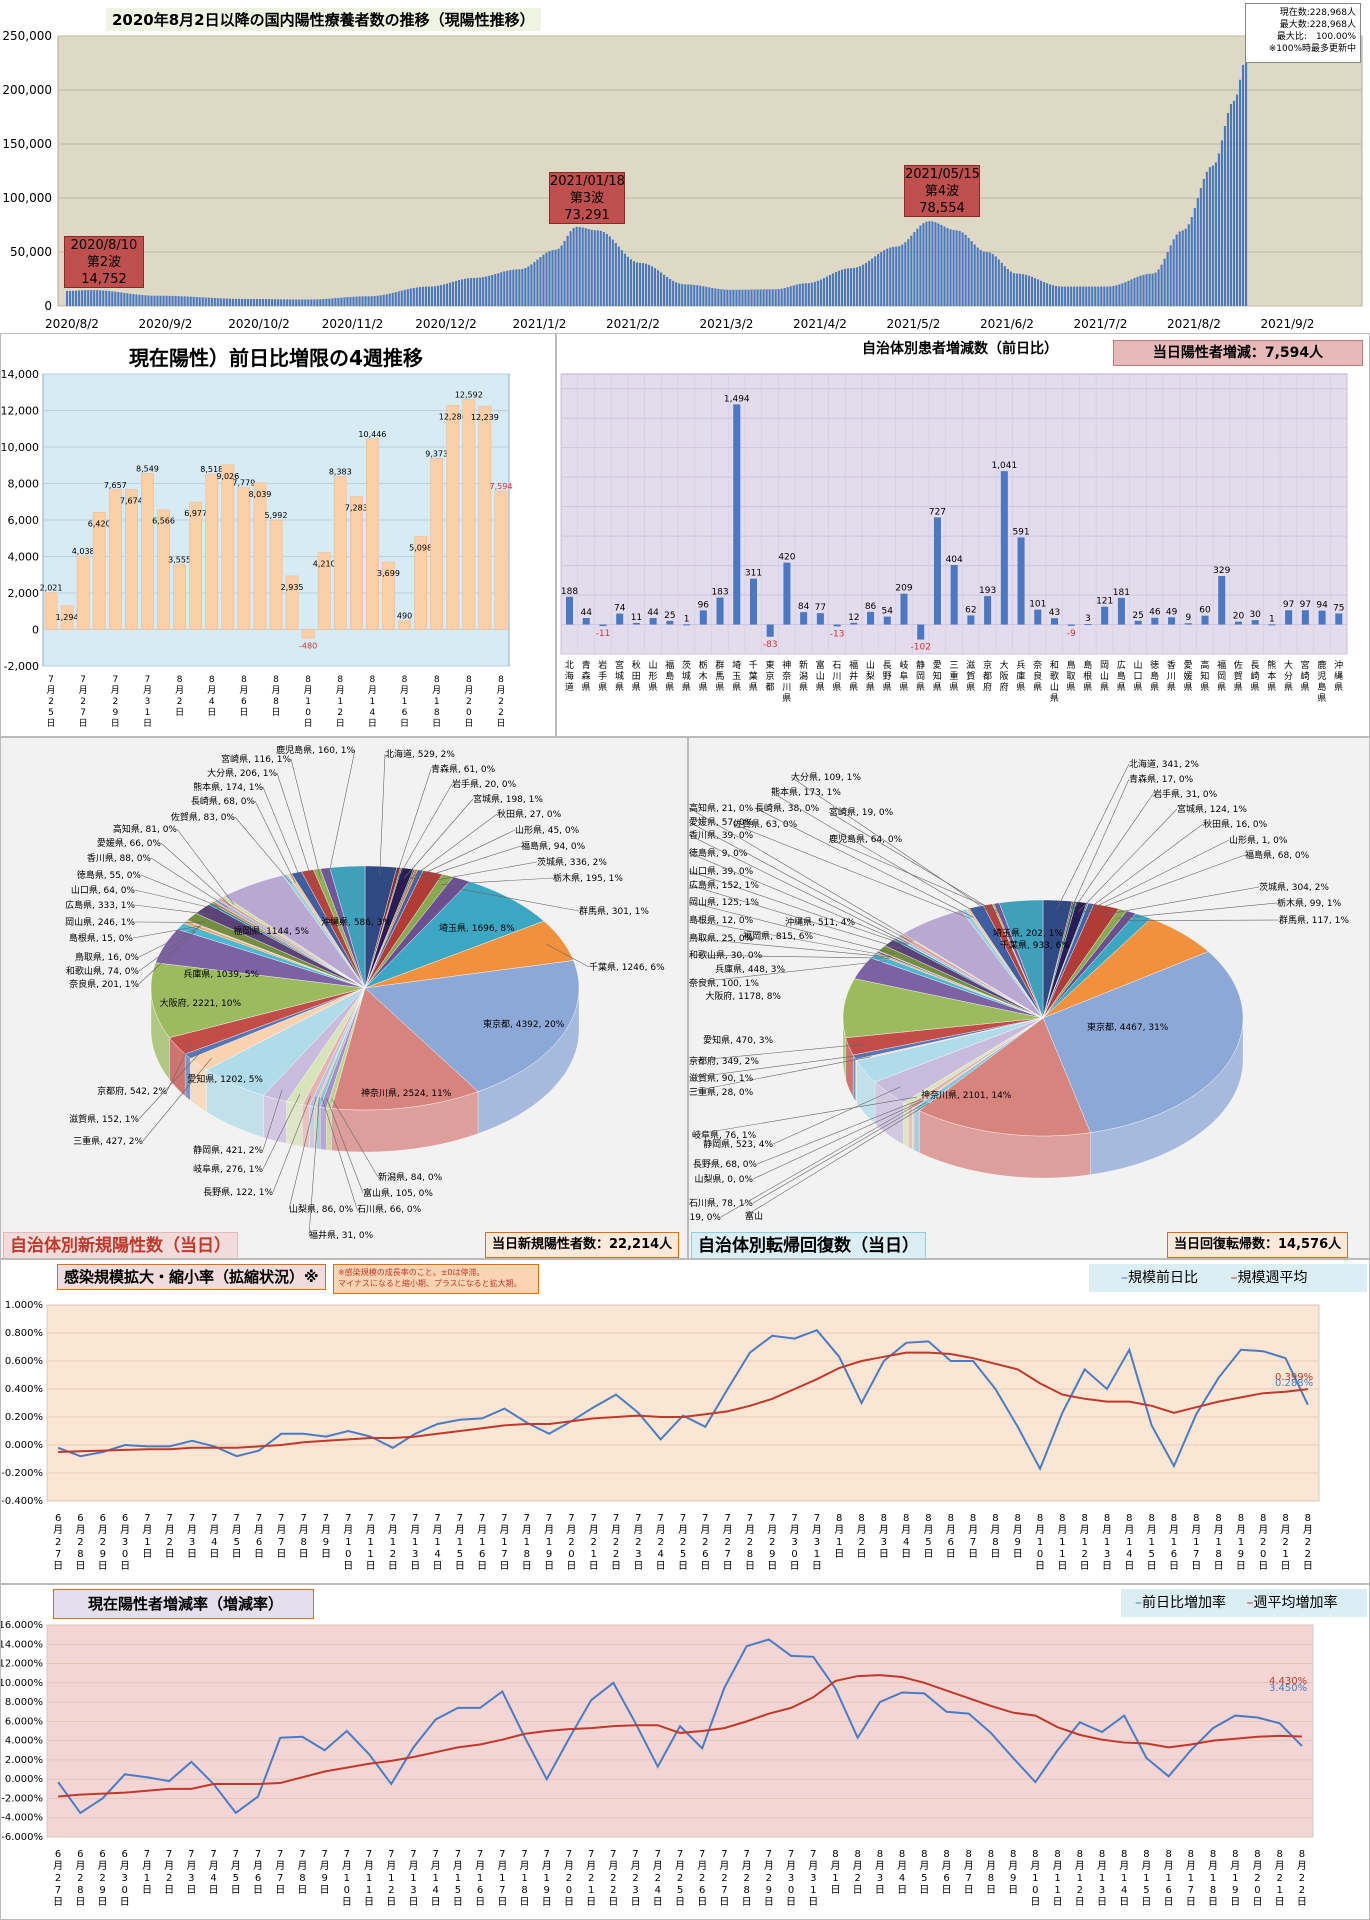 The width and height of the screenshot is (1370, 1920). What do you see at coordinates (508, 799) in the screenshot?
I see `pie-label: 宮城県, 198, 1%` at bounding box center [508, 799].